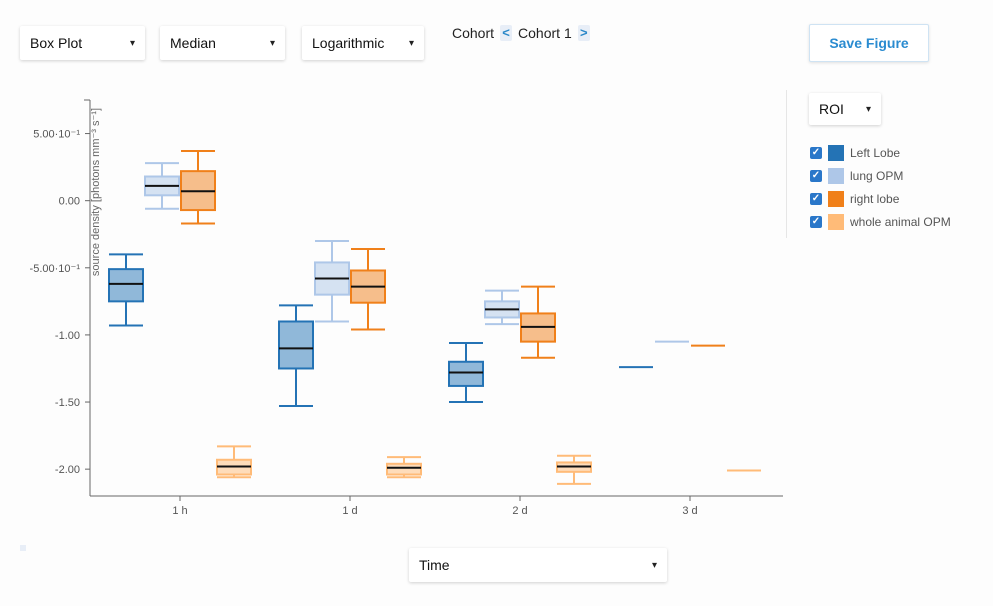 This screenshot has width=993, height=606. I want to click on cohort-navigator: Cohort < Cohort 1 >, so click(521, 33).